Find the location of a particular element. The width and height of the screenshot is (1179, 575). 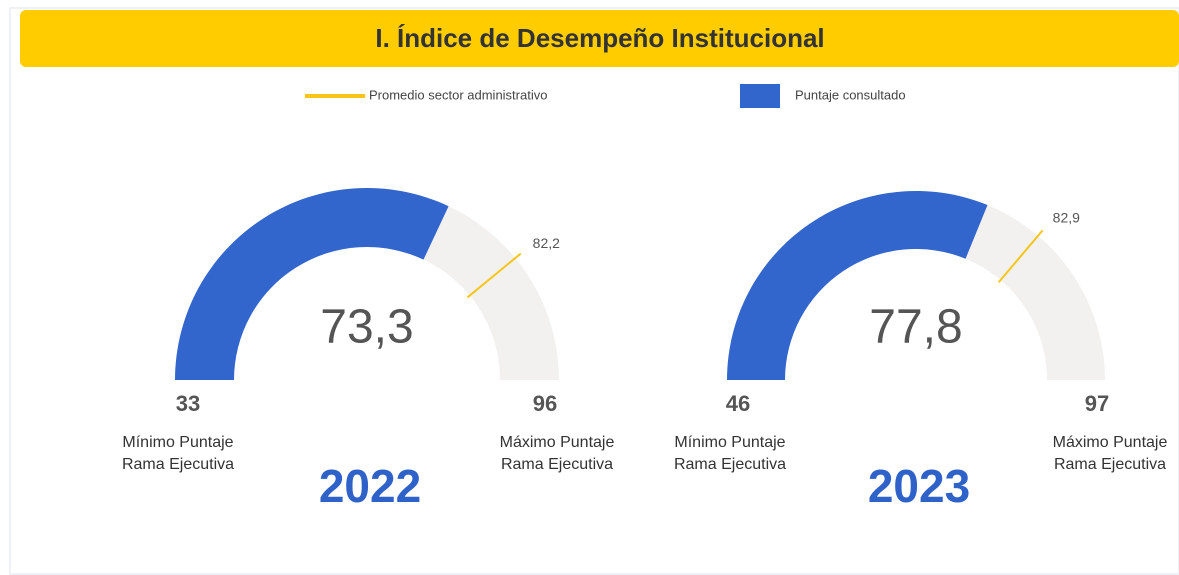

target-label: 82,9 is located at coordinates (1066, 218).